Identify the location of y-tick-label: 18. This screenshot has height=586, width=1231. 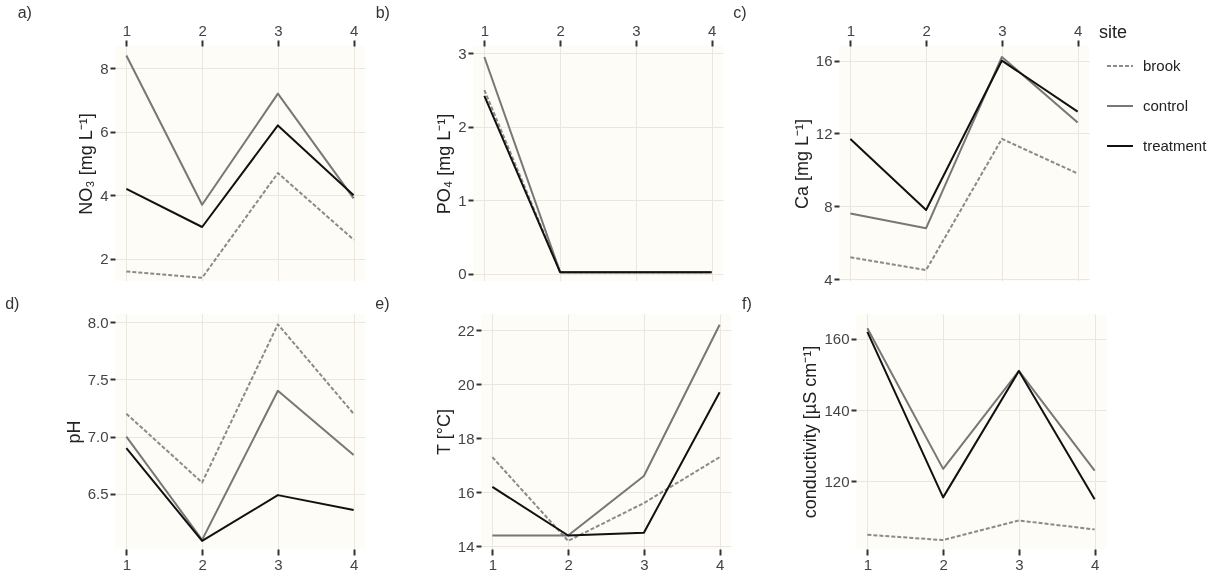
(466, 438).